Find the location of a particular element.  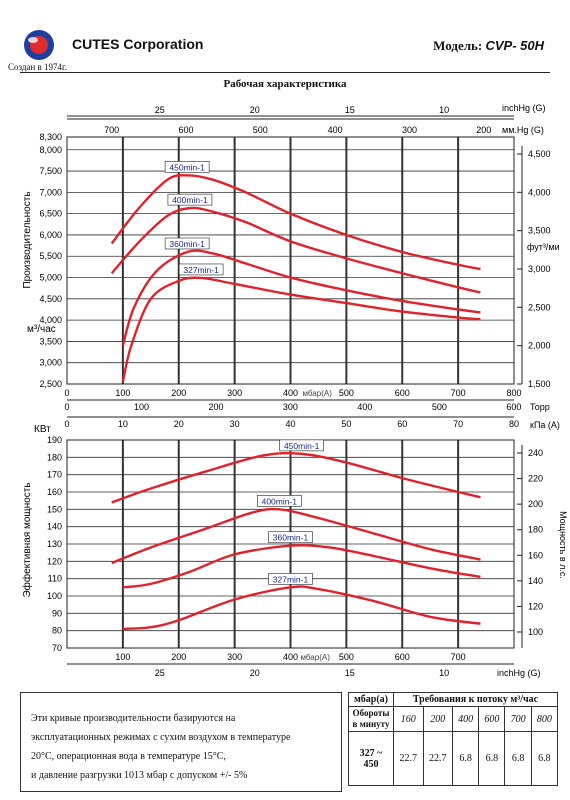

torr-tick-label: 200 is located at coordinates (215, 407).